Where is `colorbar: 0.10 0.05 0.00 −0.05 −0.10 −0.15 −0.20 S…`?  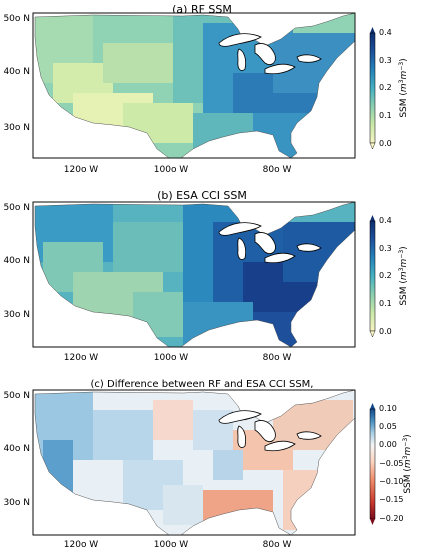 colorbar: 0.10 0.05 0.00 −0.05 −0.10 −0.15 −0.20 S… is located at coordinates (391, 464).